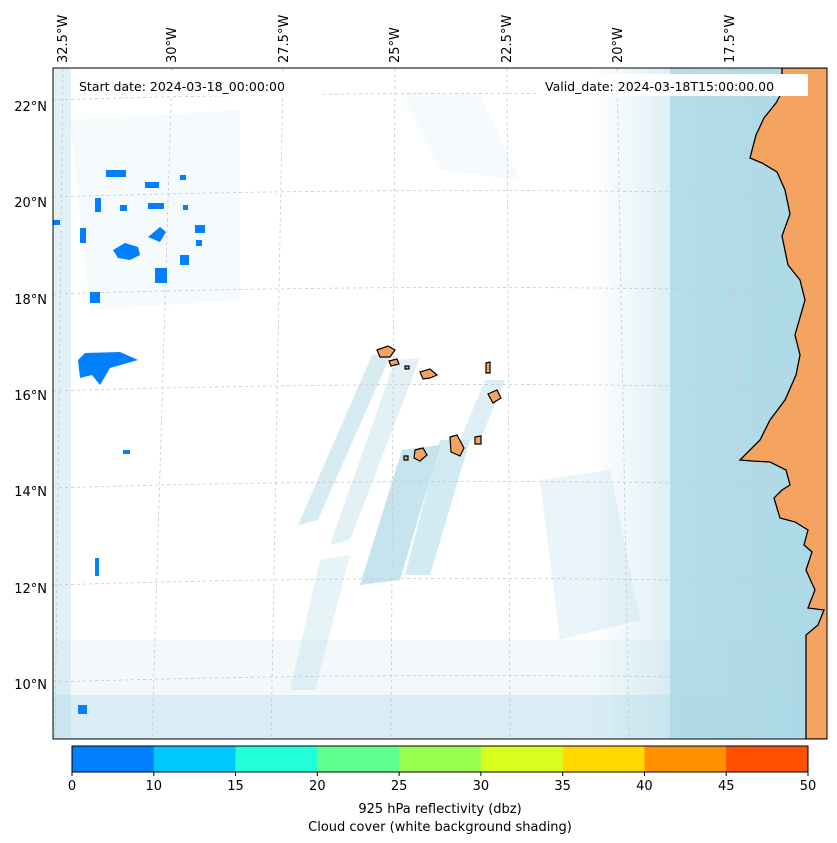  What do you see at coordinates (172, 45) in the screenshot?
I see `lon-label-30w: 30°W` at bounding box center [172, 45].